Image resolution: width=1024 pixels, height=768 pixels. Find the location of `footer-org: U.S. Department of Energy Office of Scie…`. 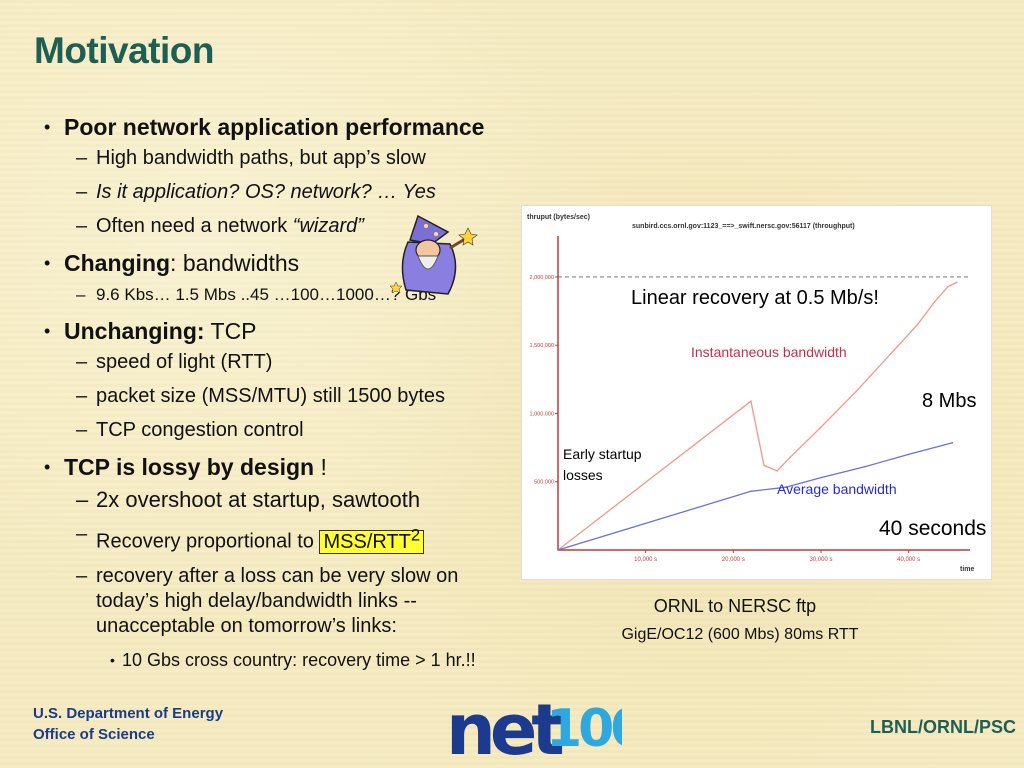

footer-org: U.S. Department of Energy Office of Scie… is located at coordinates (128, 724).